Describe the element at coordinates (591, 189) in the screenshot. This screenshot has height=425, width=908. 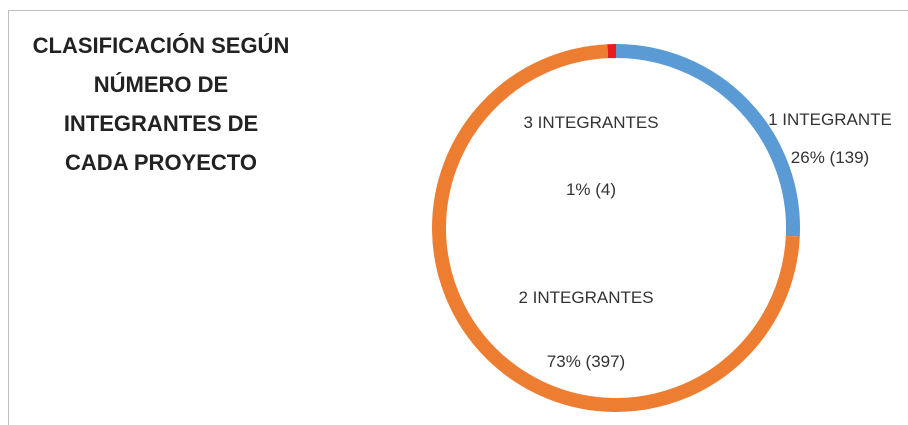
I see `value-label: 1% (4)` at that location.